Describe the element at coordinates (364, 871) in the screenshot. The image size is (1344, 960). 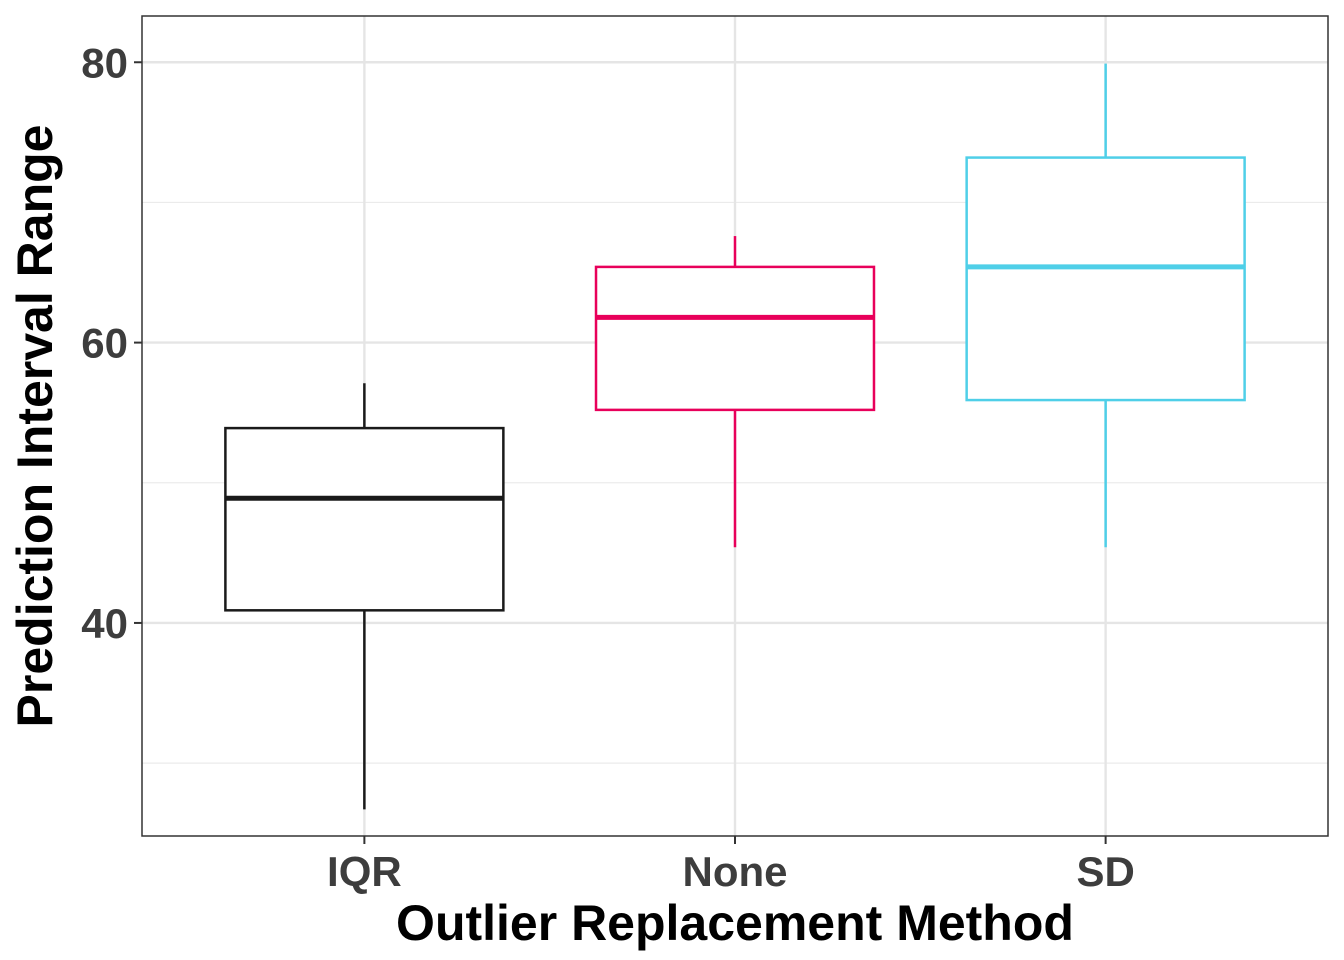
I see `x-tick-label: IQR` at that location.